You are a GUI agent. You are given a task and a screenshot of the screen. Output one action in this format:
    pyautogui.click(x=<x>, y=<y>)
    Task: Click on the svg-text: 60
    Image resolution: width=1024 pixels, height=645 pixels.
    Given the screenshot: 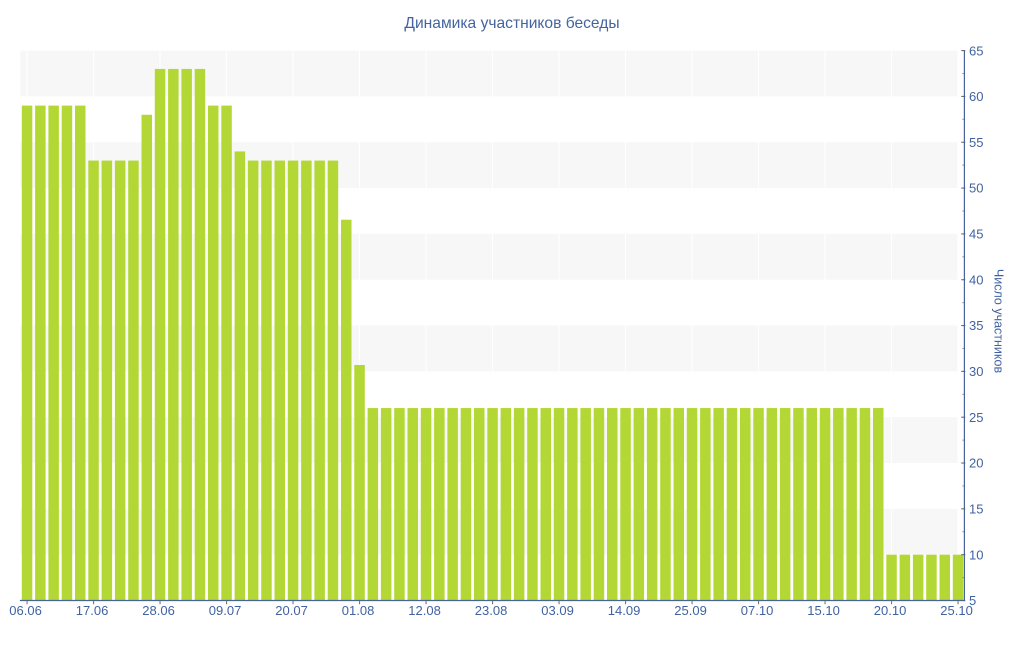 What is the action you would take?
    pyautogui.click(x=976, y=96)
    